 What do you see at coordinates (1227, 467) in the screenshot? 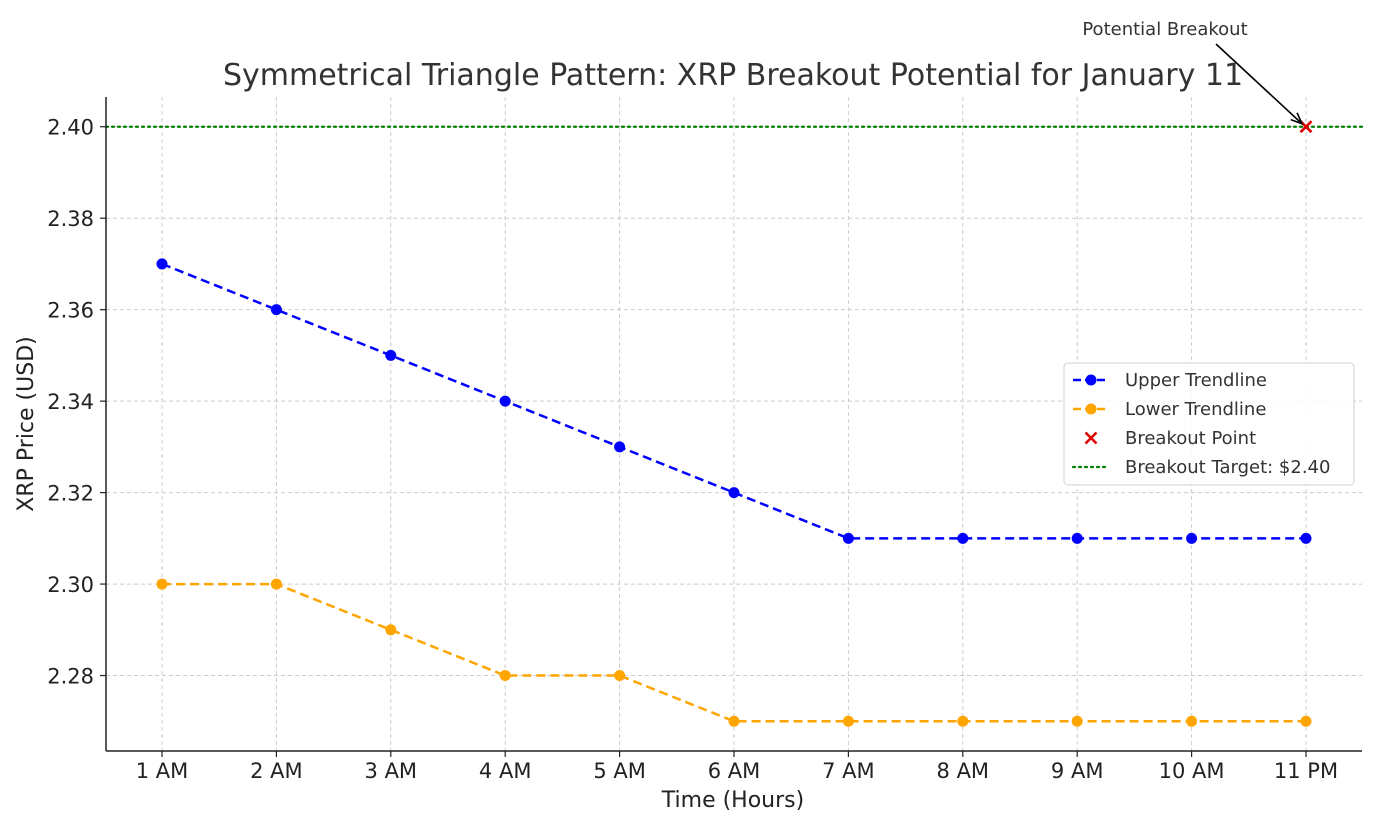
I see `legend-label: Breakout Target: $2.40` at bounding box center [1227, 467].